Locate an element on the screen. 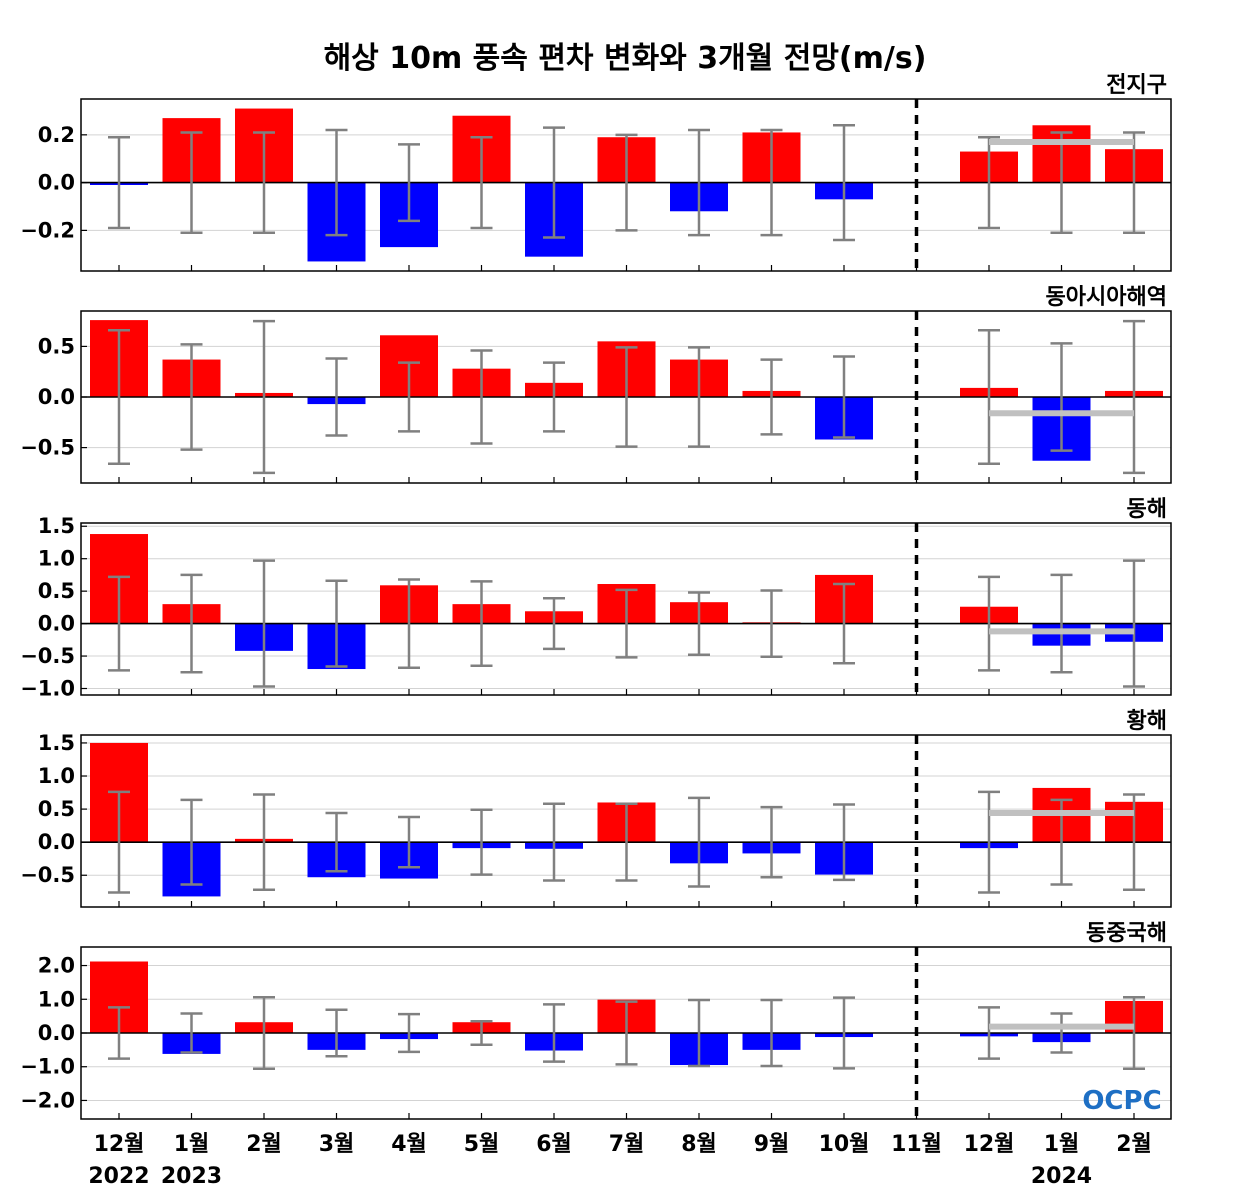 The height and width of the screenshot is (1200, 1250). x-tick-label: 6월 is located at coordinates (554, 1144).